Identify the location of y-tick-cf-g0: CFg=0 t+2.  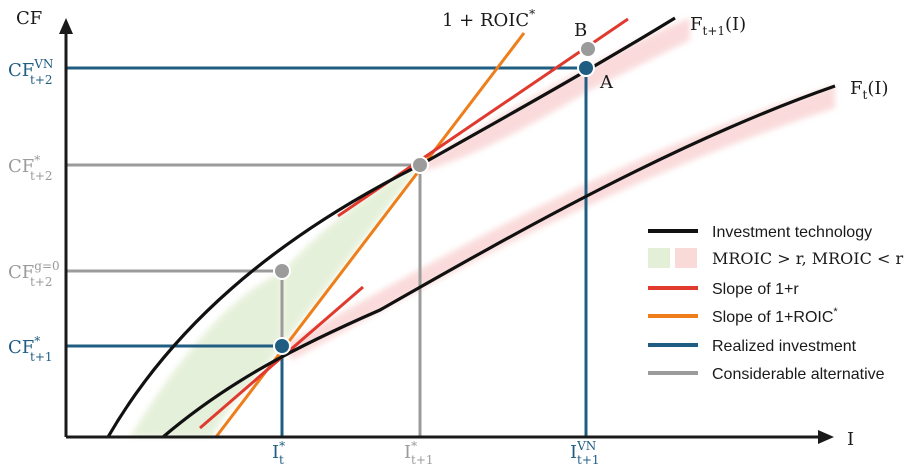
(34, 274).